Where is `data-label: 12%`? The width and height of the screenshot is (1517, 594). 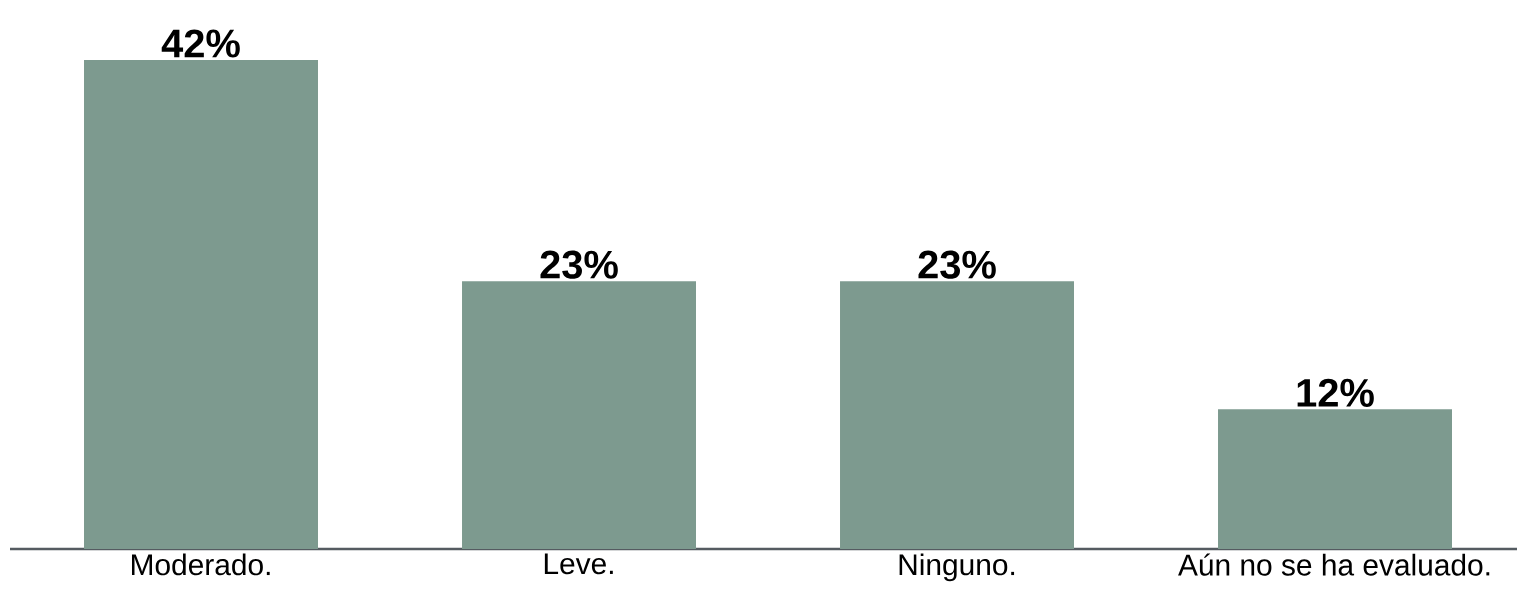
data-label: 12% is located at coordinates (1335, 392).